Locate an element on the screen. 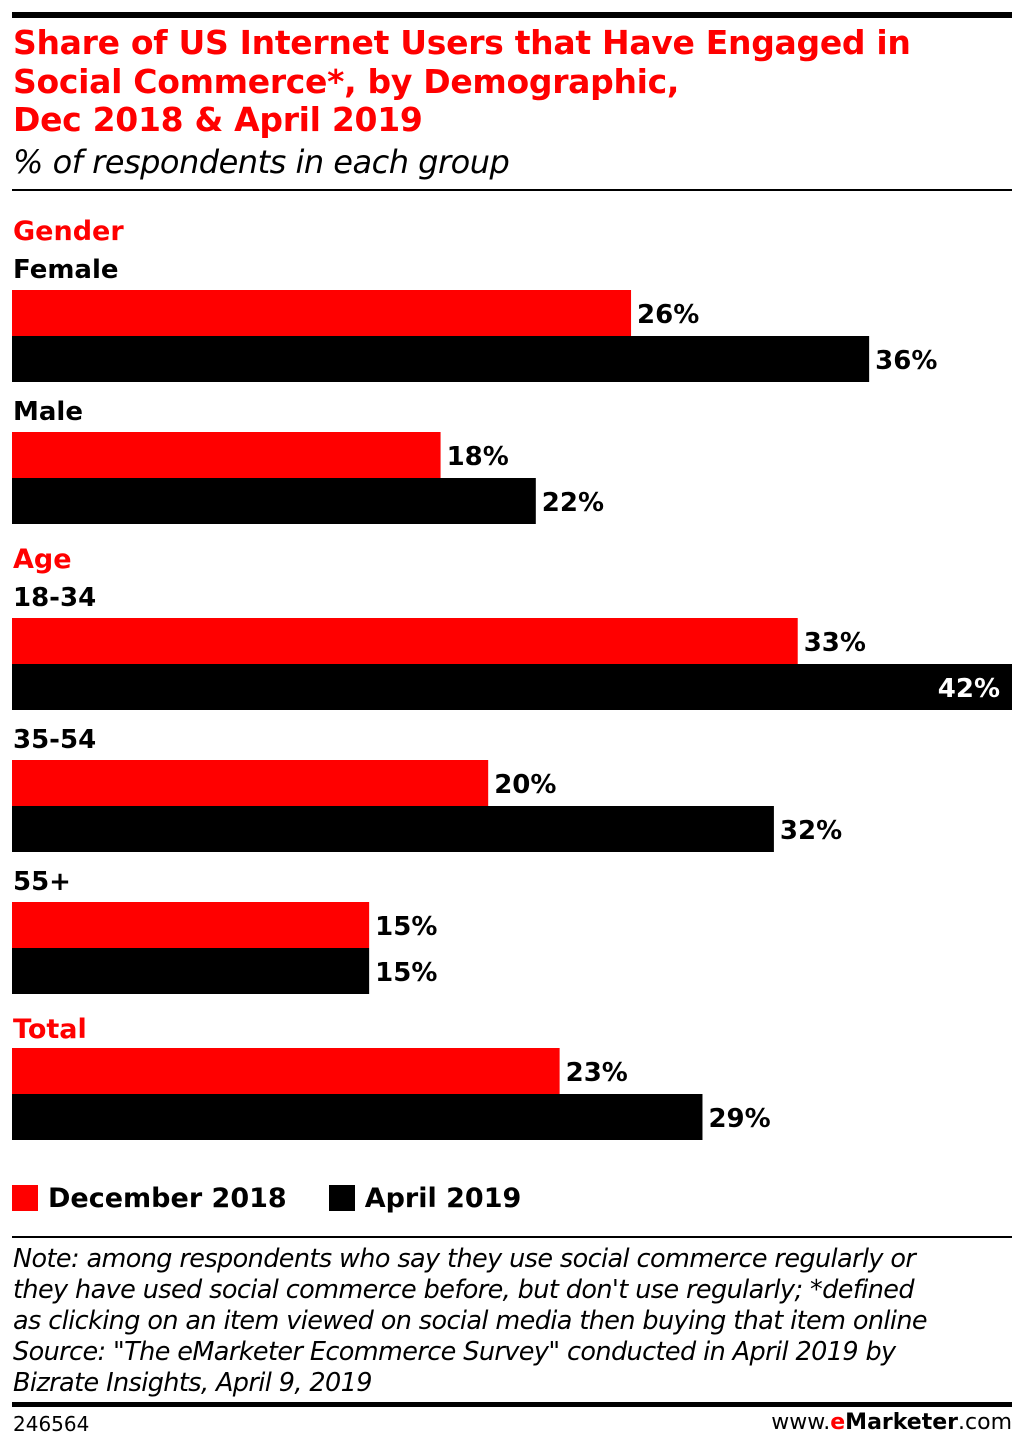  group-label-gender: Gender is located at coordinates (68, 231).